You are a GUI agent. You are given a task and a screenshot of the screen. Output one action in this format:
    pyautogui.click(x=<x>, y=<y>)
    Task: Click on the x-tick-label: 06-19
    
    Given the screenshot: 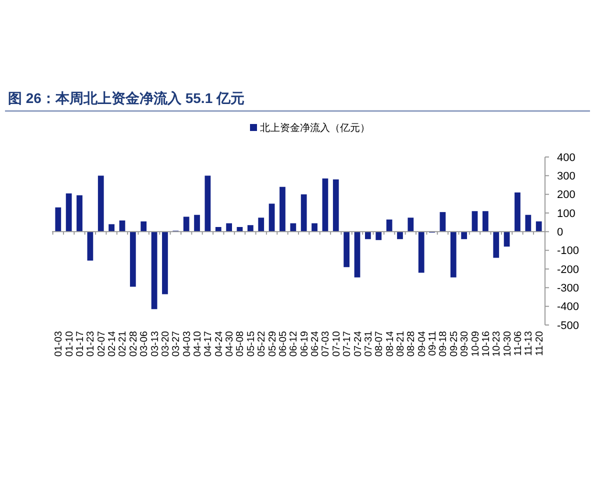 What is the action you would take?
    pyautogui.click(x=304, y=343)
    